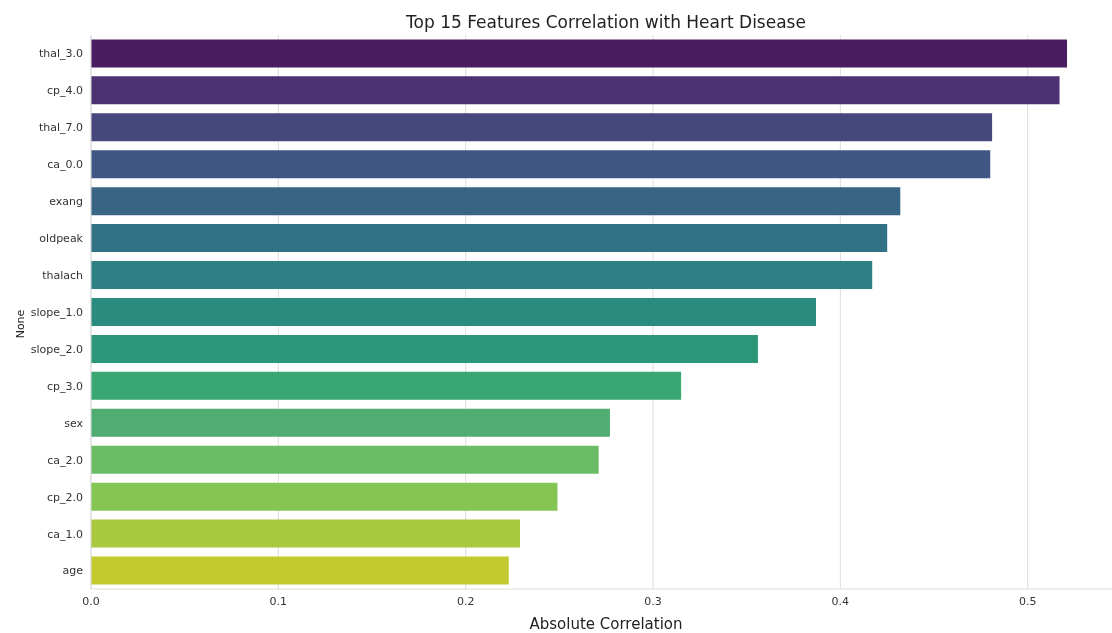 Image resolution: width=1112 pixels, height=633 pixels. I want to click on x-tick-label: 0.5, so click(1027, 601).